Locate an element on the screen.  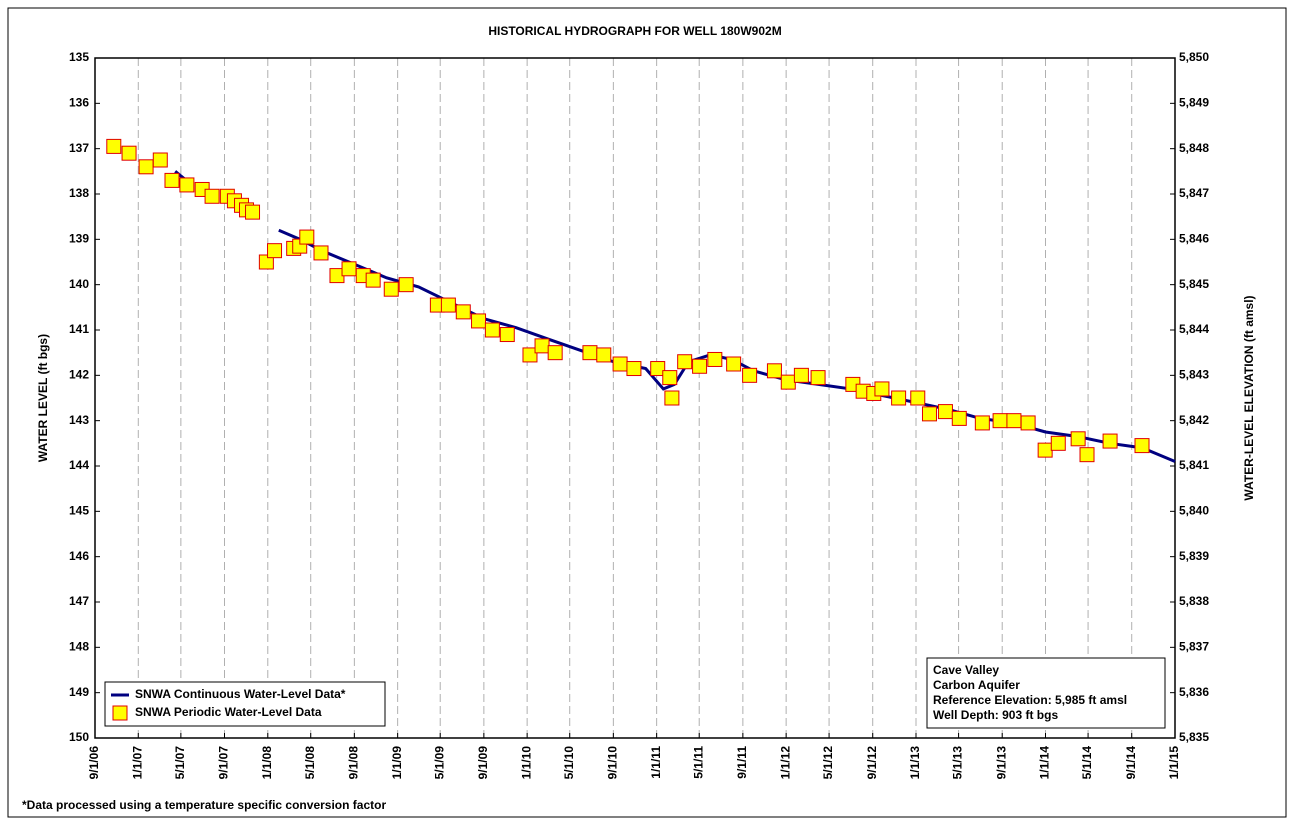
x-tick-label: 5/1/12 is located at coordinates (828, 763).